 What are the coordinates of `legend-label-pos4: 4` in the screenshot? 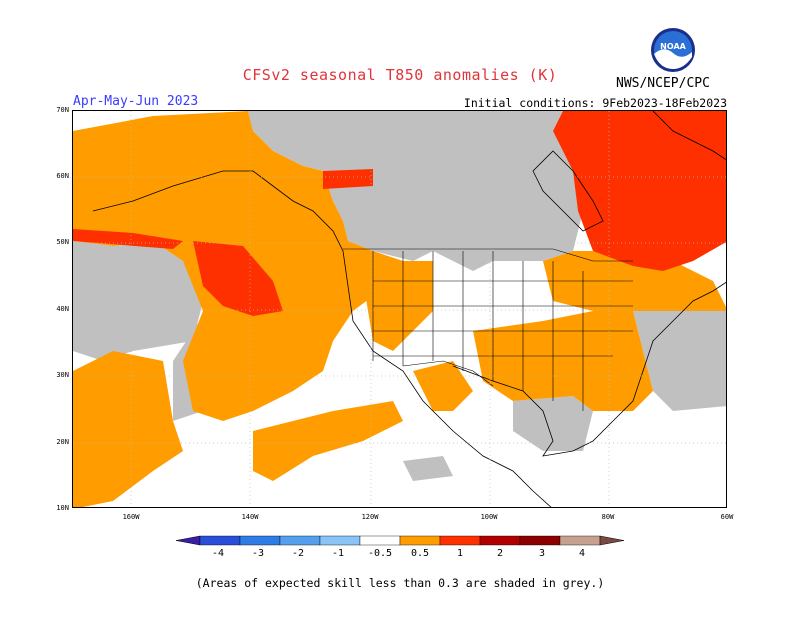 It's located at (582, 553).